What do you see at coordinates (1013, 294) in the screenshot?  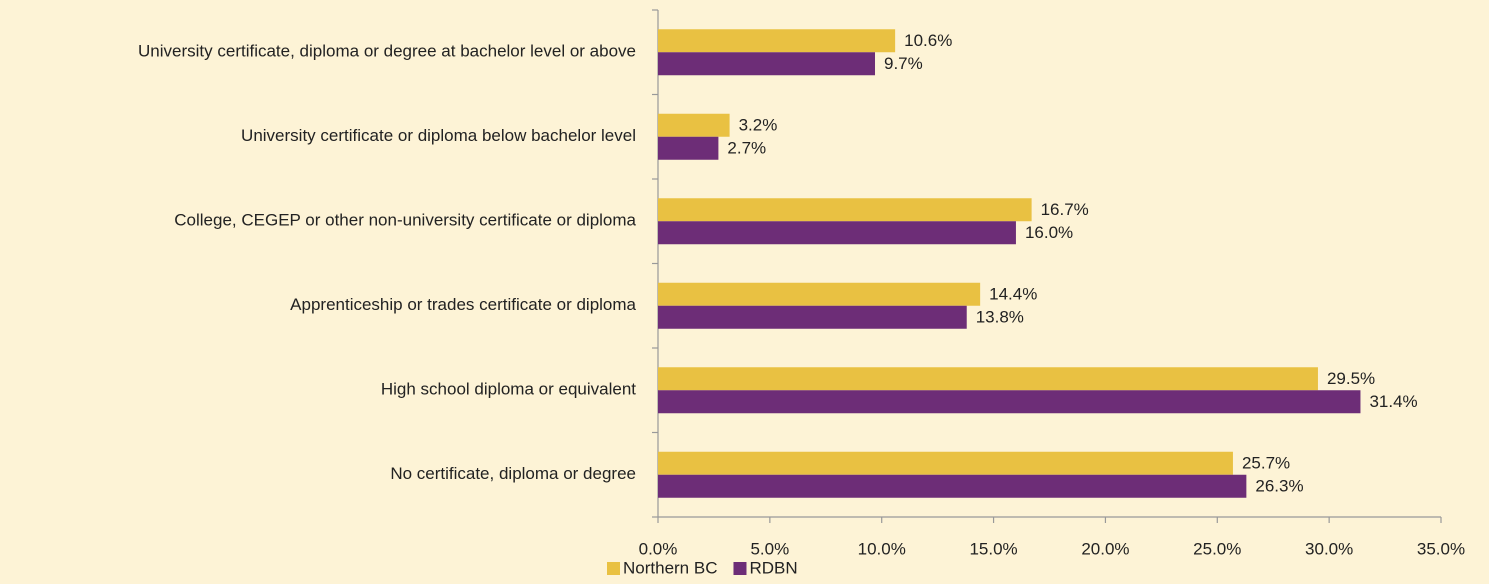 I see `value-label: 14.4%` at bounding box center [1013, 294].